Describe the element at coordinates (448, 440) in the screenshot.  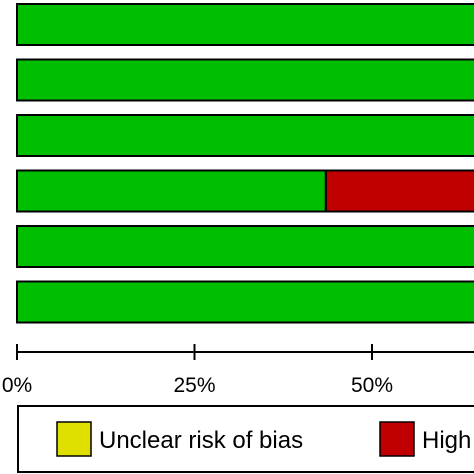
I see `legend-label-high: High risk of bias` at that location.